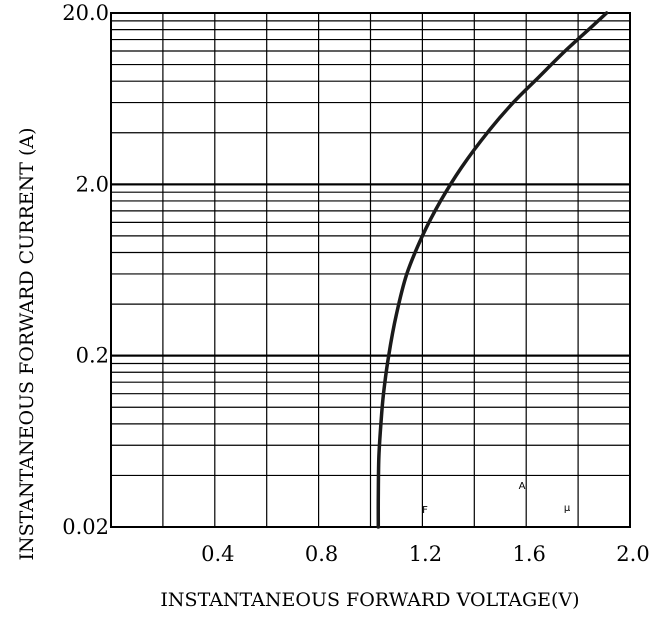  What do you see at coordinates (632, 554) in the screenshot?
I see `x-tick-label: 2.0` at bounding box center [632, 554].